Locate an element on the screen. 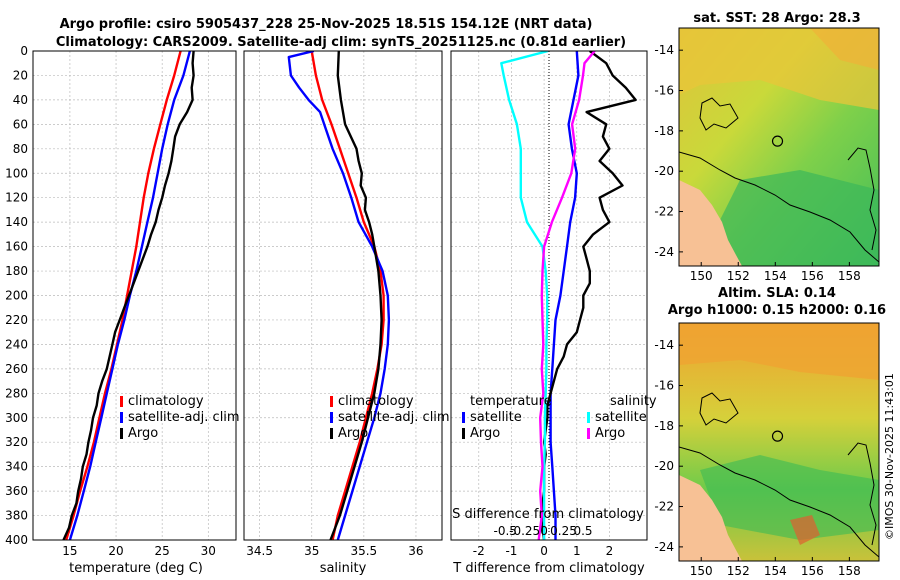 The image size is (900, 580). depth-tick-label: 280 is located at coordinates (16, 393).